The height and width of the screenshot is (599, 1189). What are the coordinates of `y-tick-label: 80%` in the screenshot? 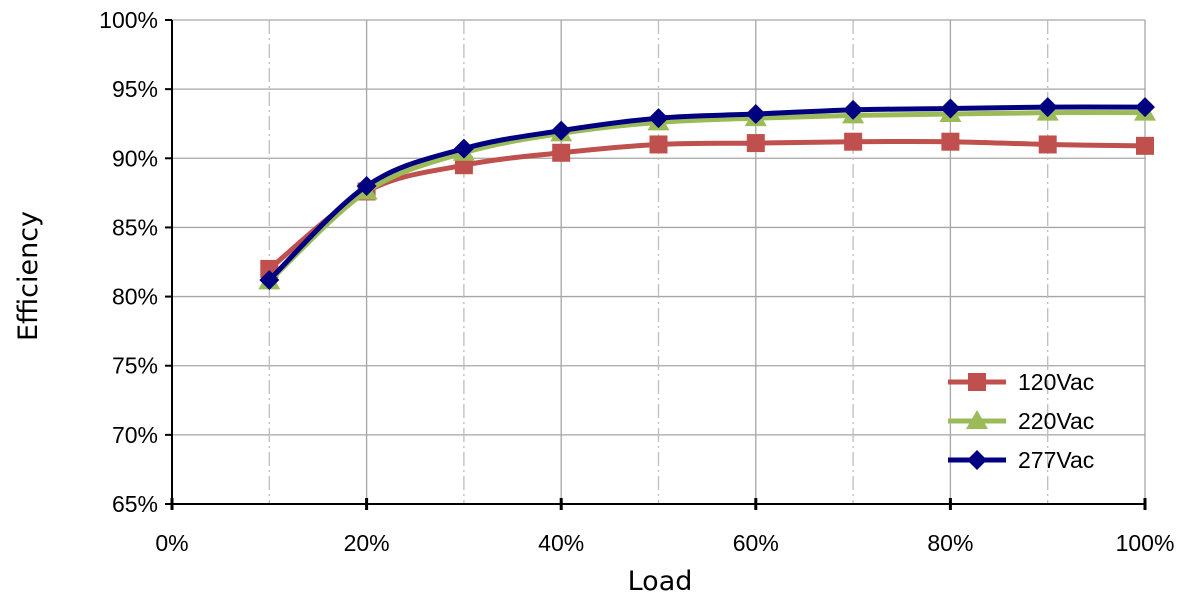 It's located at (135, 297).